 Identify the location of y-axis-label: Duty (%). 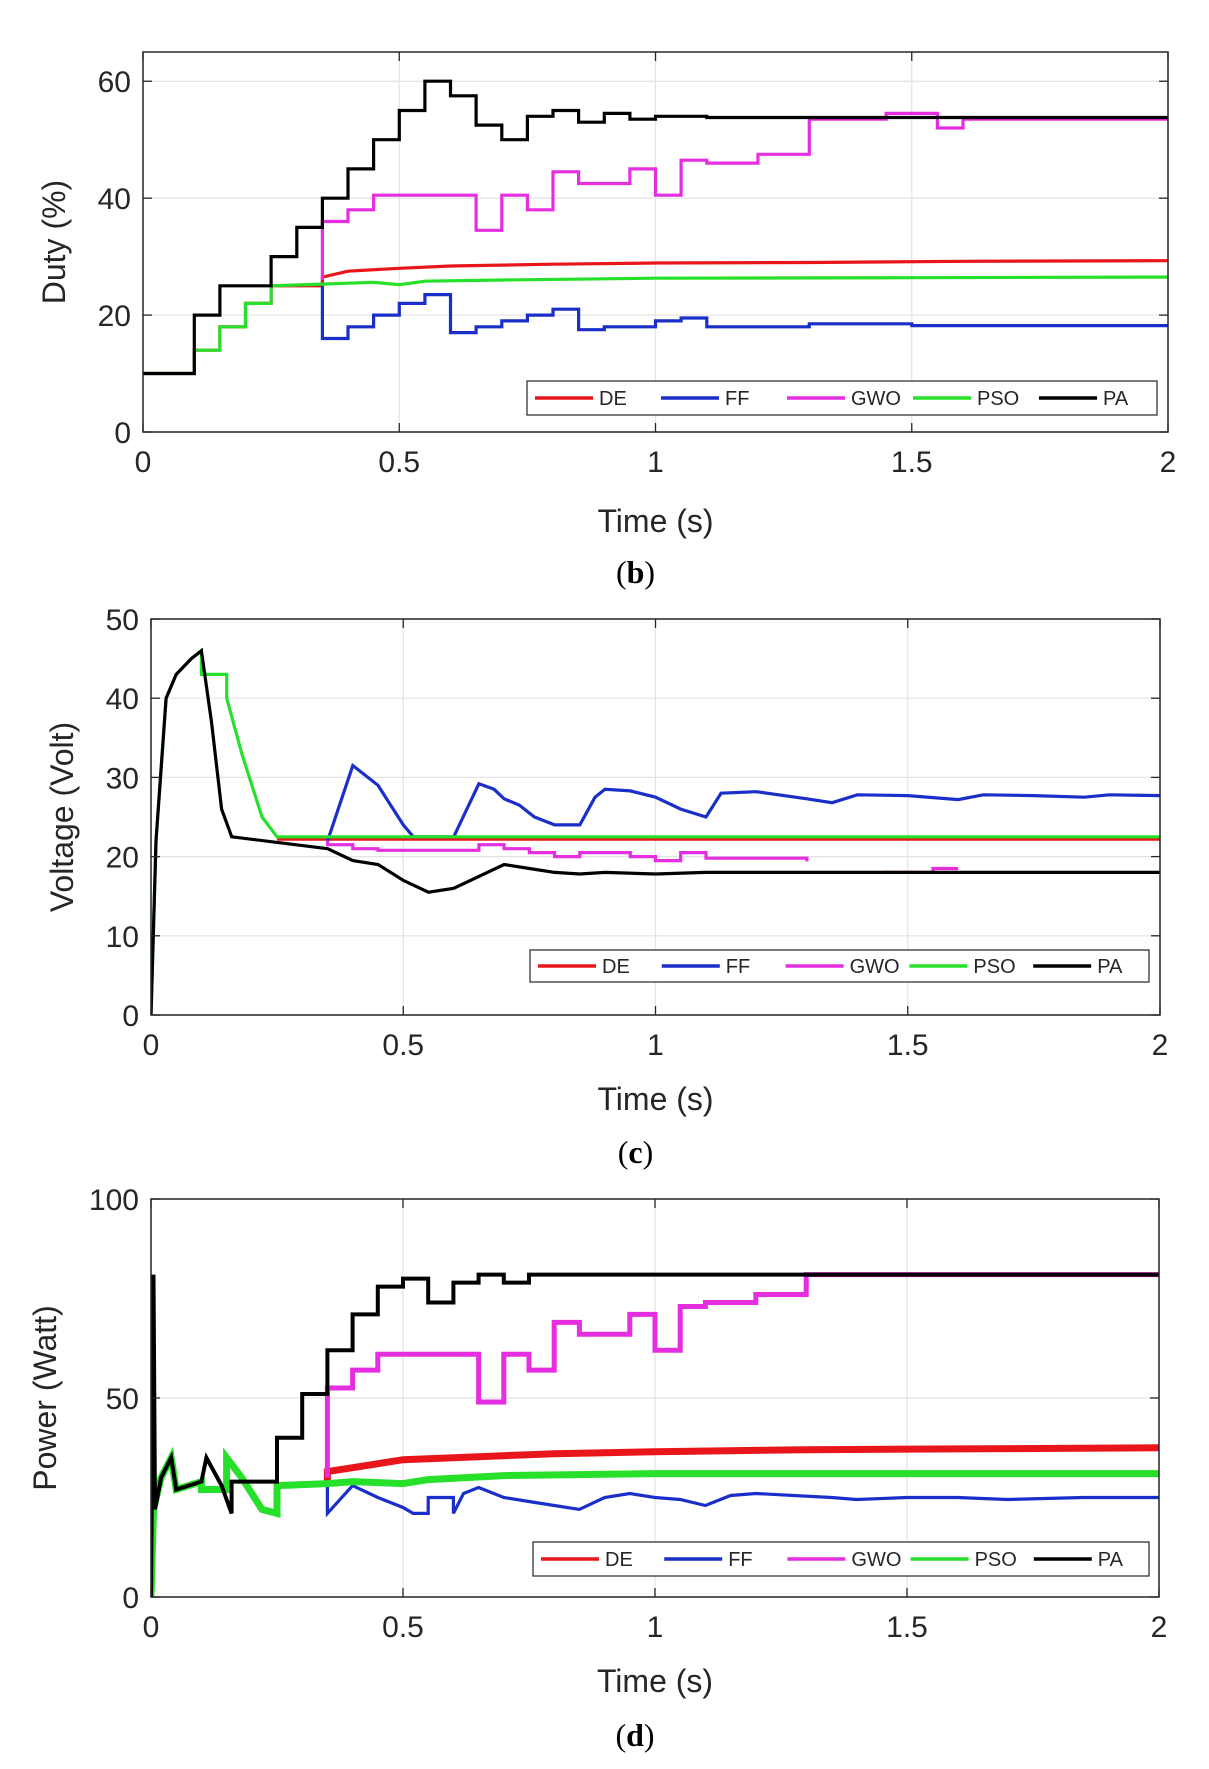
(54, 242).